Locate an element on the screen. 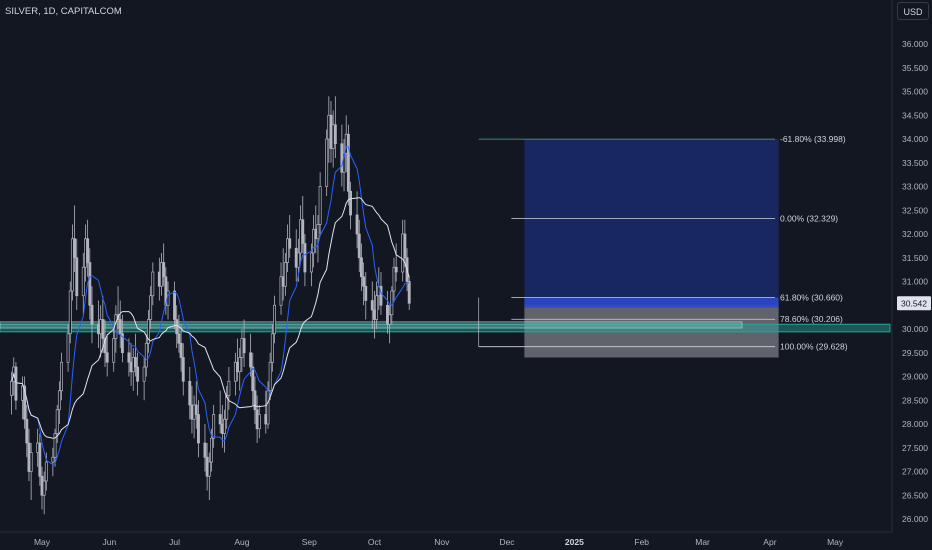  y-tick-label: 33.500 is located at coordinates (915, 163).